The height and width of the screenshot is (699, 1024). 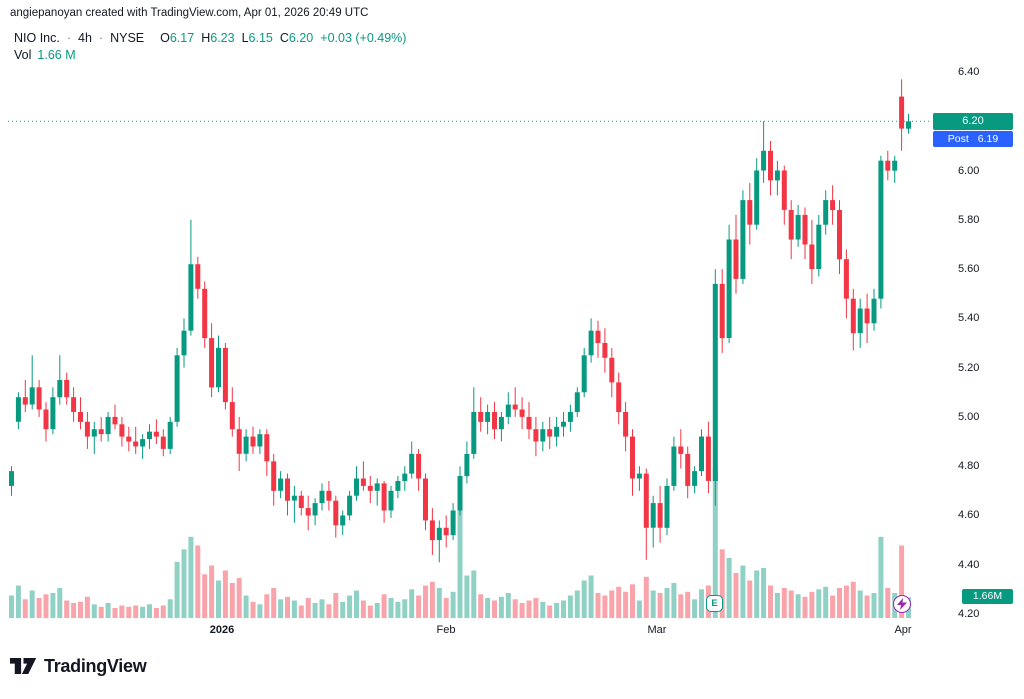 What do you see at coordinates (969, 614) in the screenshot?
I see `price-axis-label: 4.20` at bounding box center [969, 614].